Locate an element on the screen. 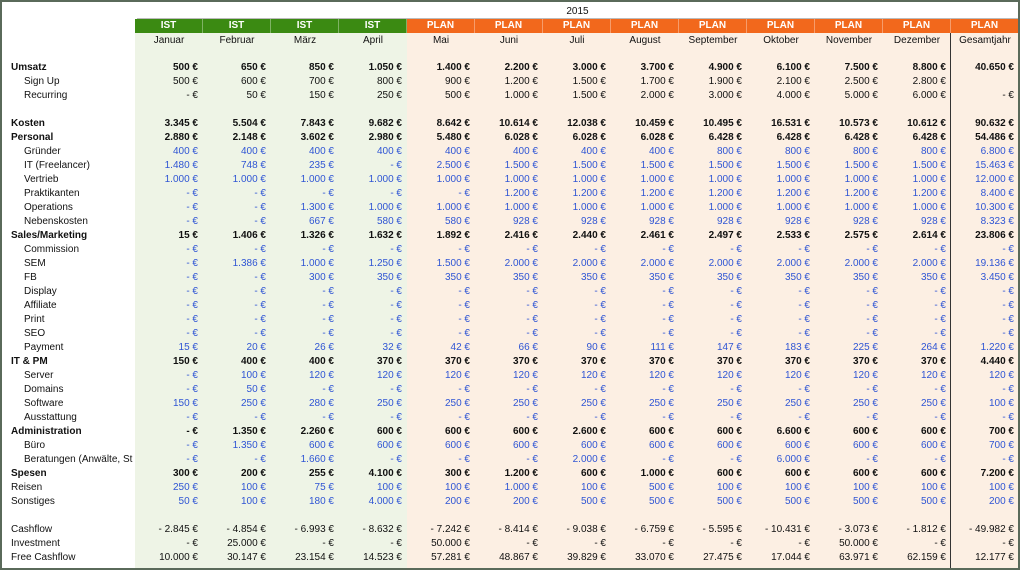 The image size is (1020, 570). cell-value: 6.428 € is located at coordinates (793, 137).